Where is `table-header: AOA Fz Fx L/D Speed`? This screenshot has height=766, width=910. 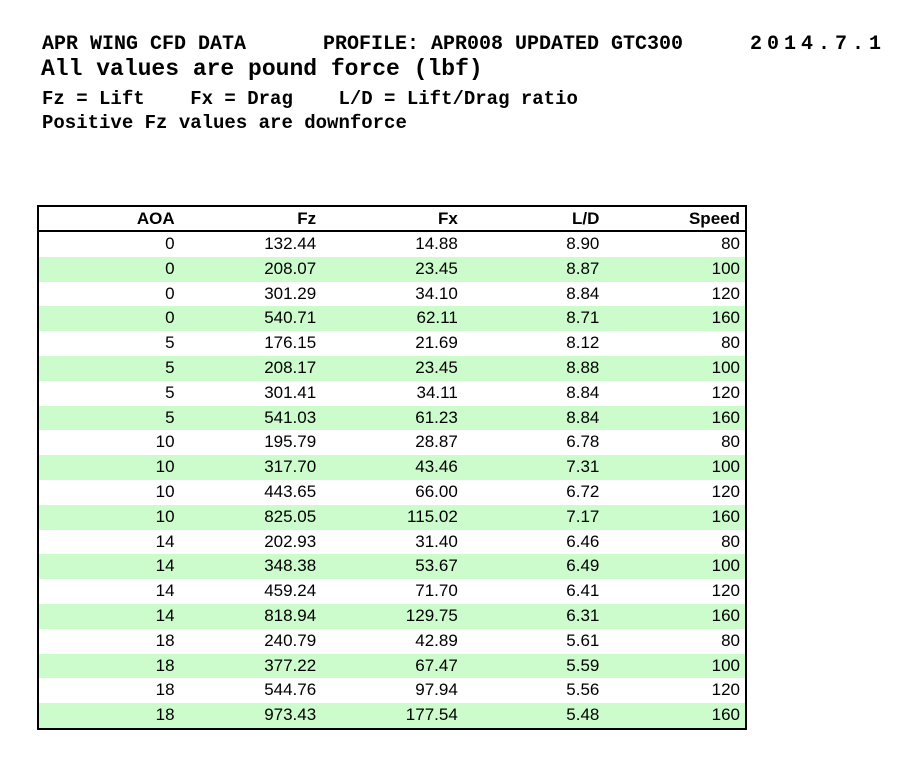 table-header: AOA Fz Fx L/D Speed is located at coordinates (392, 219).